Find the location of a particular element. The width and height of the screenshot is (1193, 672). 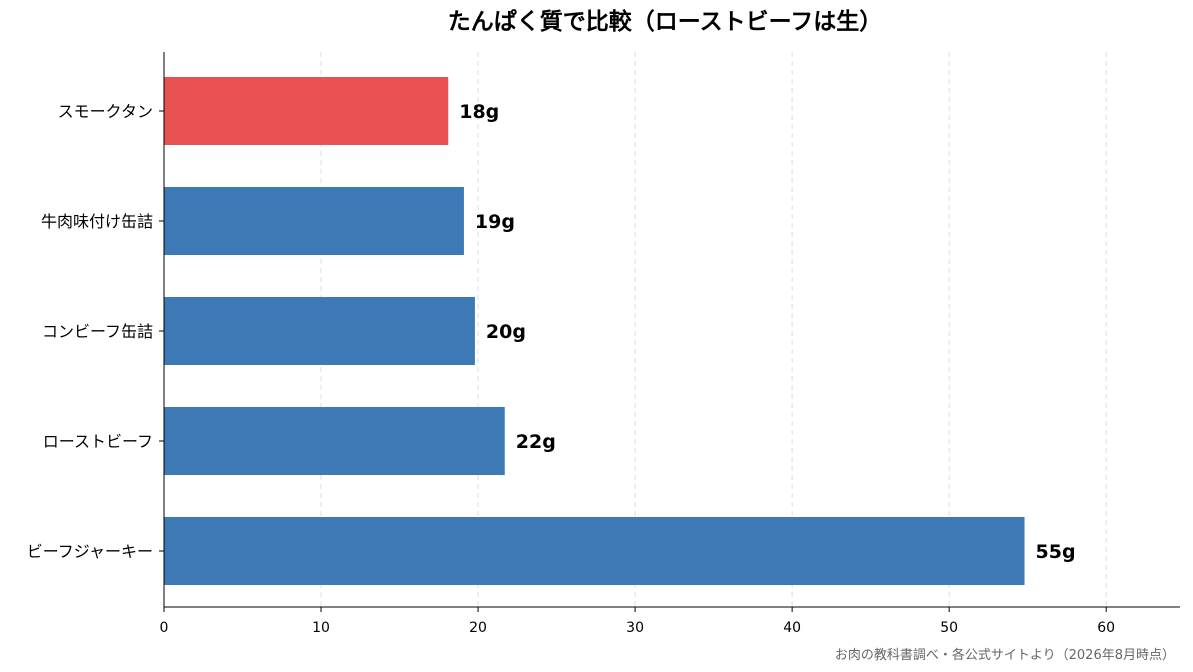

value-label: 18g is located at coordinates (479, 112).